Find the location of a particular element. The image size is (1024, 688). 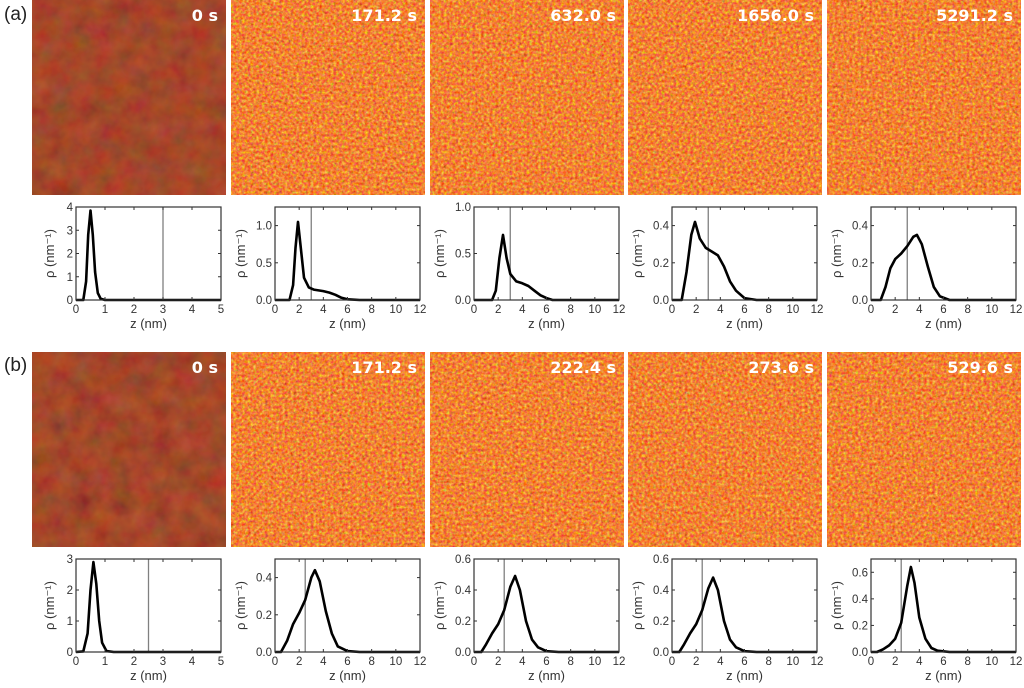

y-tick-label: 4 is located at coordinates (70, 208).